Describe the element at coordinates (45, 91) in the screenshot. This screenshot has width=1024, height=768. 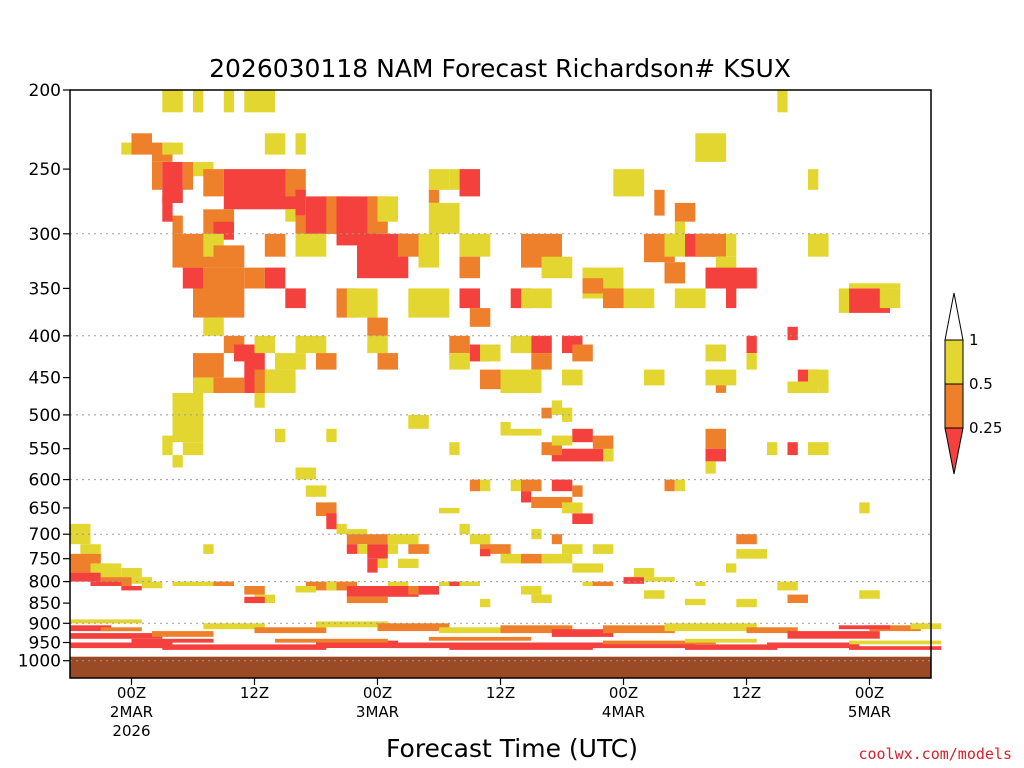
I see `y-tick-label: 200` at that location.